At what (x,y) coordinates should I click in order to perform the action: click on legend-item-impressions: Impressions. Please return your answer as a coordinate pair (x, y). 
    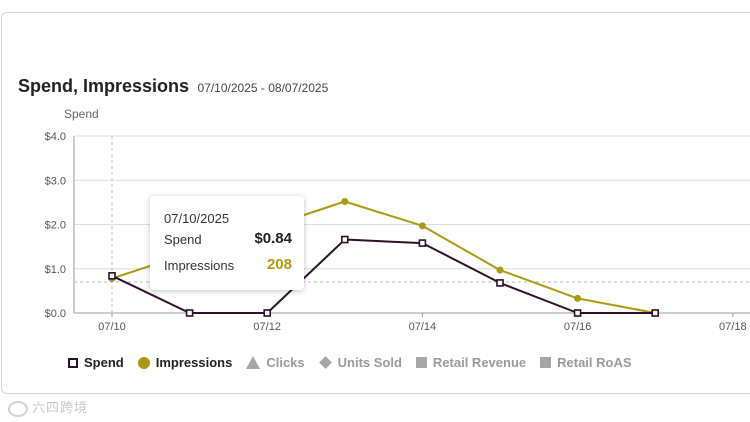
    Looking at the image, I should click on (185, 362).